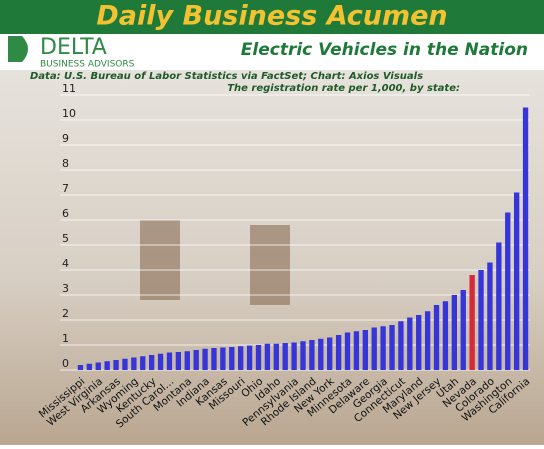  I want to click on y-tick-label: 2, so click(65, 313).